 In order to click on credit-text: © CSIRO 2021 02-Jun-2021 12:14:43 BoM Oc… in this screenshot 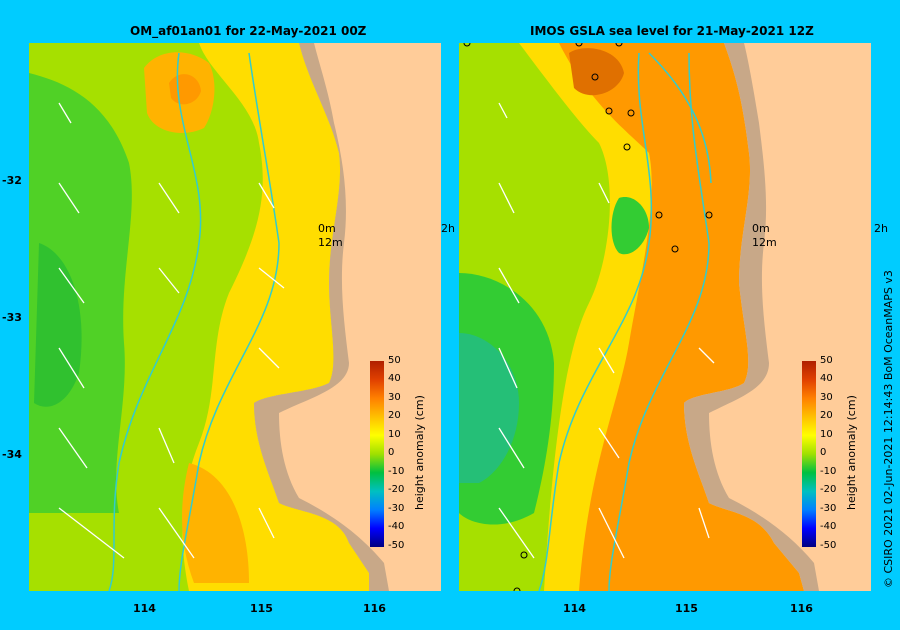, I will do `click(888, 429)`.